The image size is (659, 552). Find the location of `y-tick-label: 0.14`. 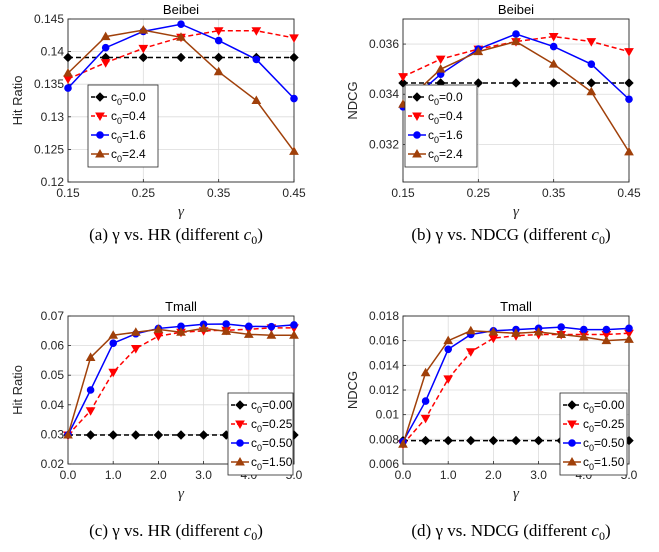

y-tick-label: 0.14 is located at coordinates (53, 52).